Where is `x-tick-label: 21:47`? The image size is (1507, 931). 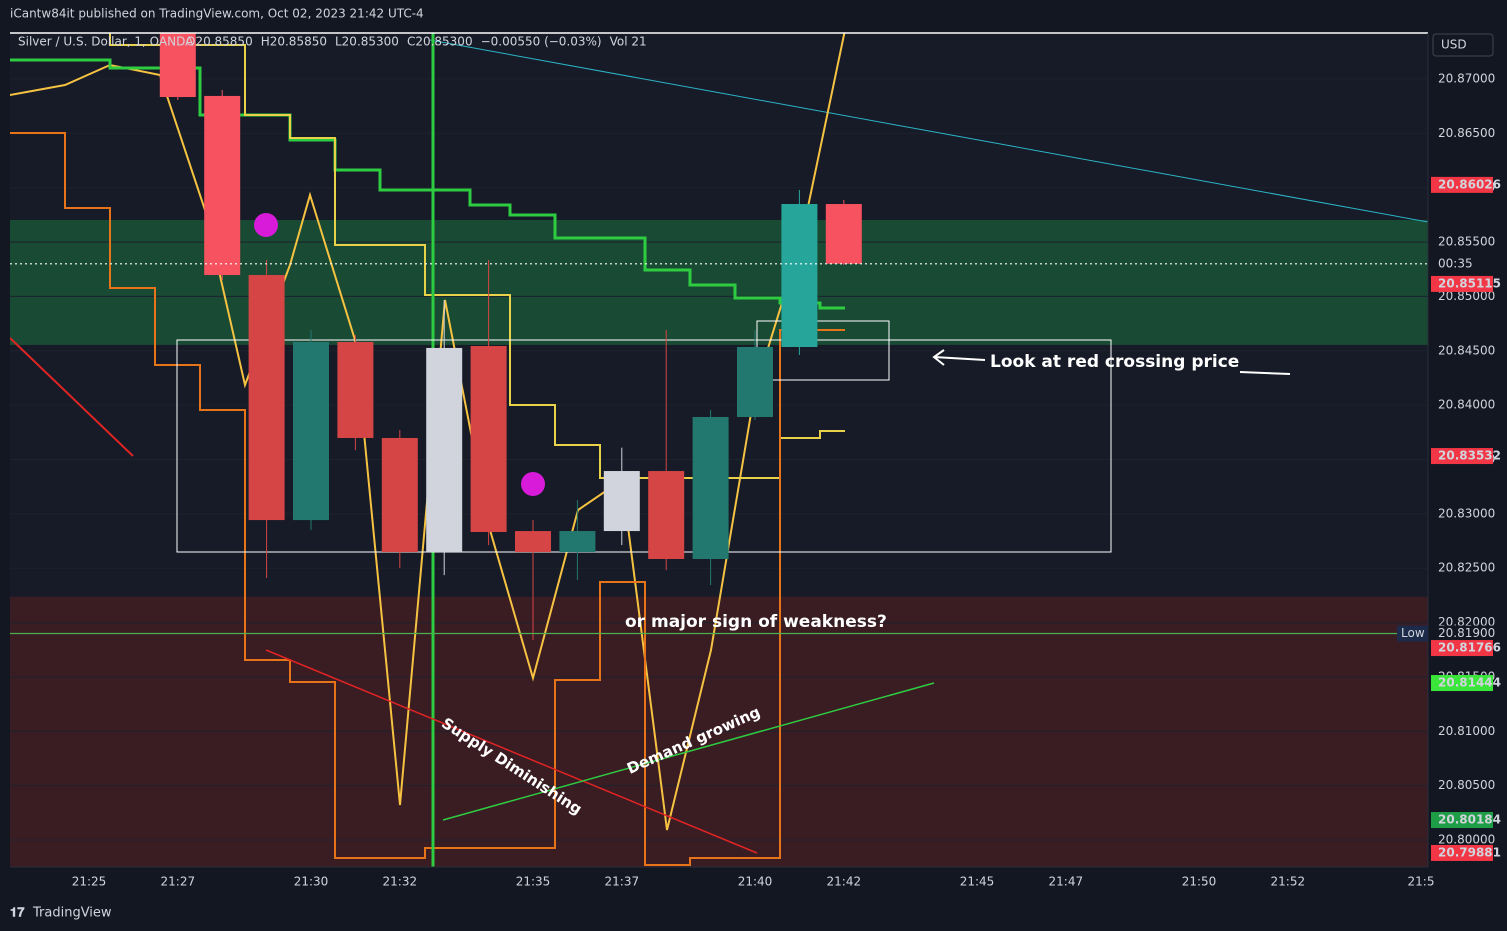 x-tick-label: 21:47 is located at coordinates (1066, 882).